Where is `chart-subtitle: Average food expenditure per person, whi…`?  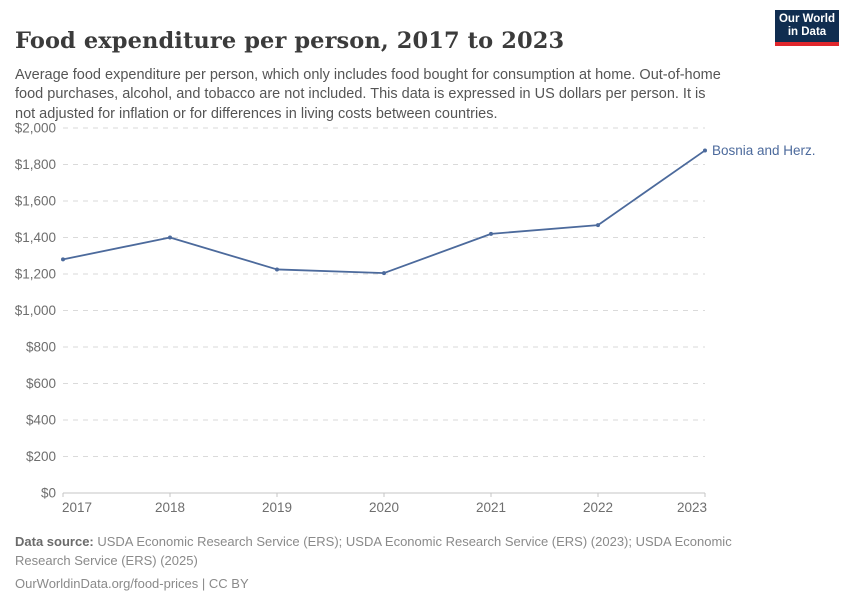 chart-subtitle: Average food expenditure per person, whi… is located at coordinates (368, 94).